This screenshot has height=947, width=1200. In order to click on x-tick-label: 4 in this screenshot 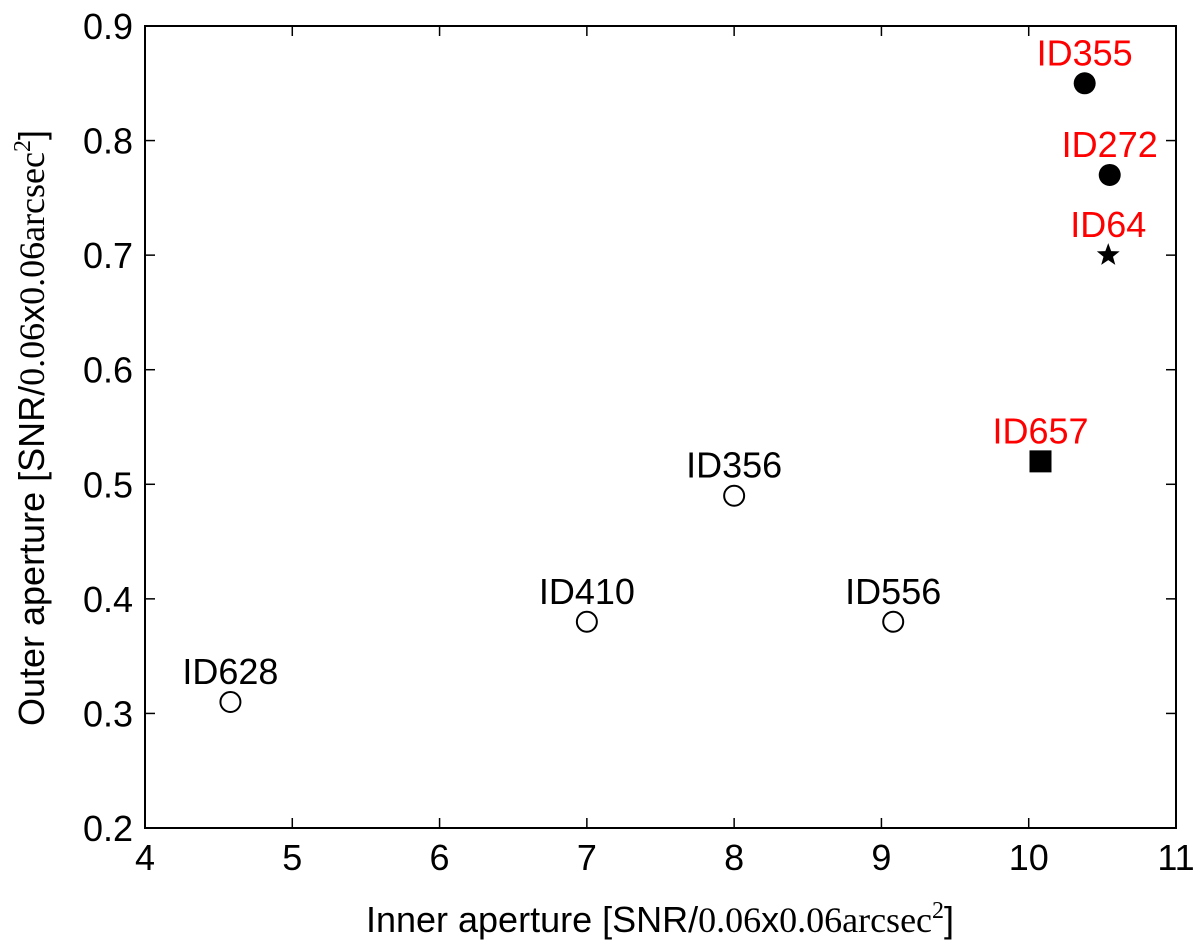, I will do `click(145, 857)`.